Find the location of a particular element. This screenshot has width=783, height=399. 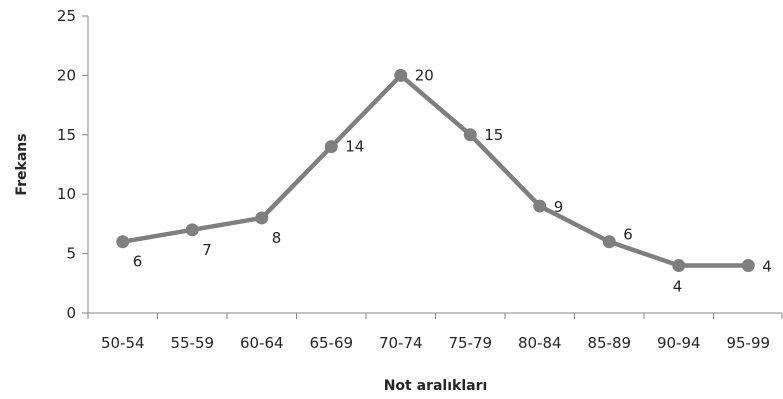

x-tick-label: 60-64 is located at coordinates (262, 343).